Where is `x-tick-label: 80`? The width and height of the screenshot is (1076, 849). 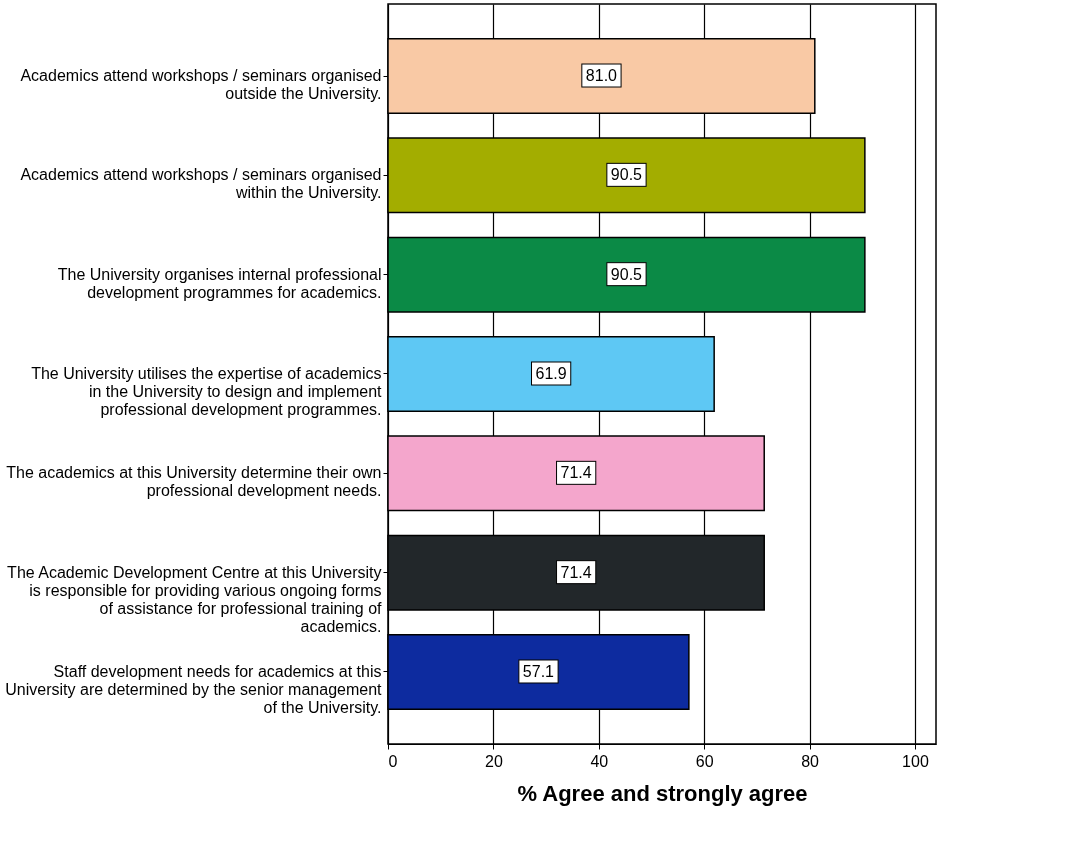 x-tick-label: 80 is located at coordinates (810, 761).